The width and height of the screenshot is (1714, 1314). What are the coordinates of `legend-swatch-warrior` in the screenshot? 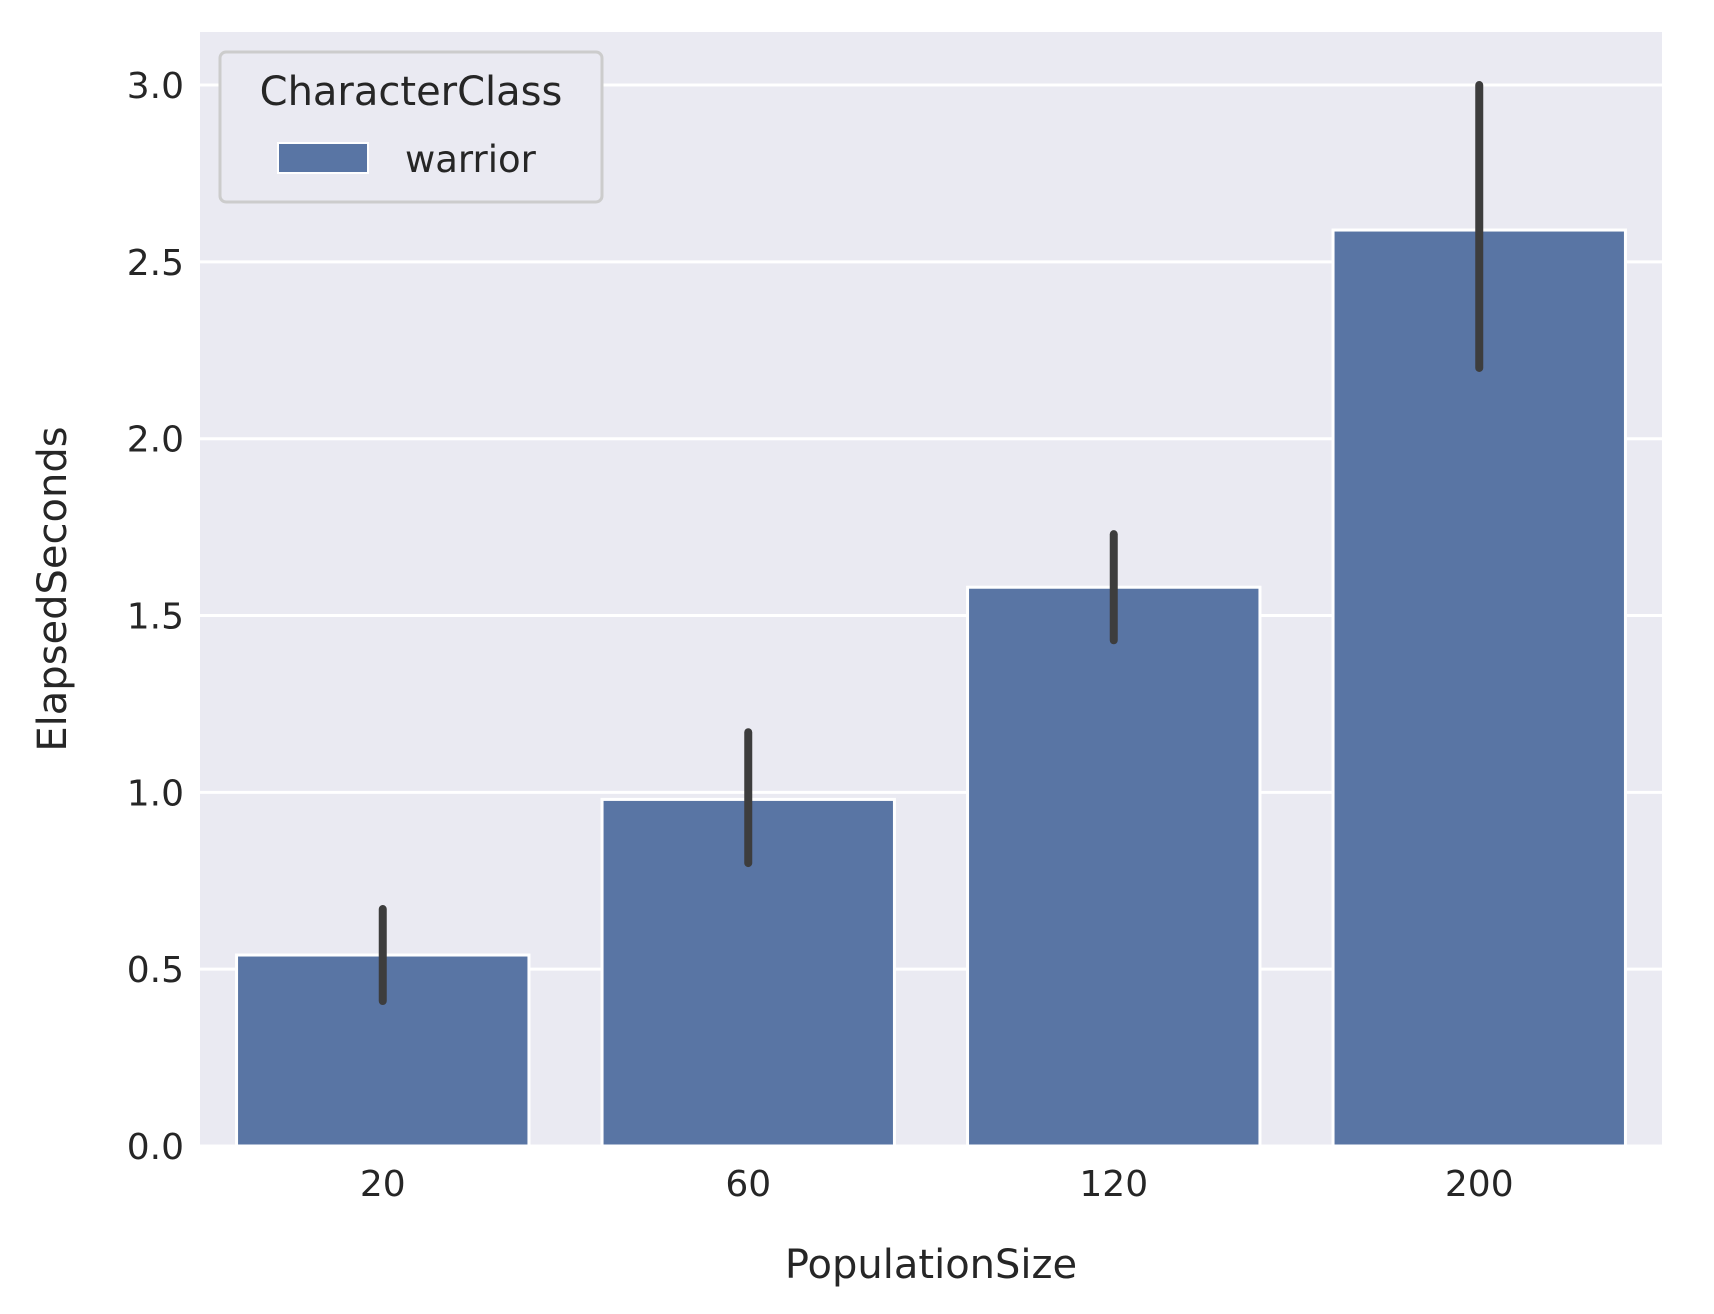 It's located at (323, 158).